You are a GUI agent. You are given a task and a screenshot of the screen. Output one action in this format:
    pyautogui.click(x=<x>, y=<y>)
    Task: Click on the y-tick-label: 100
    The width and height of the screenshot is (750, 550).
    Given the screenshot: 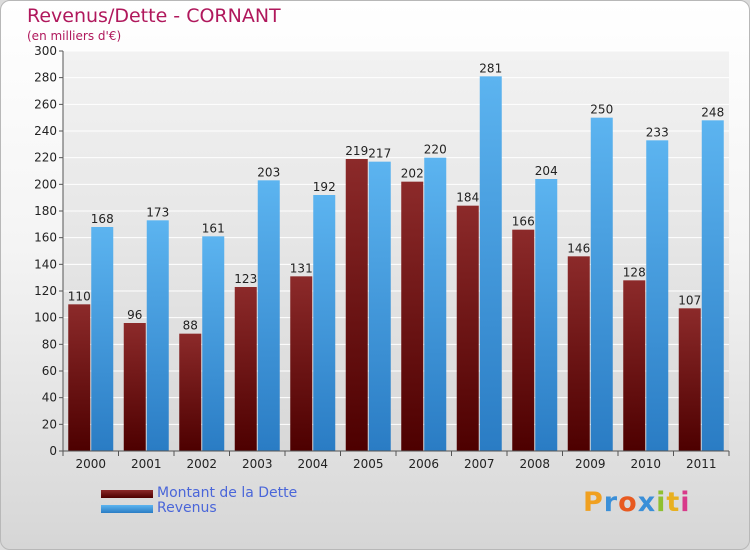 What is the action you would take?
    pyautogui.click(x=45, y=318)
    